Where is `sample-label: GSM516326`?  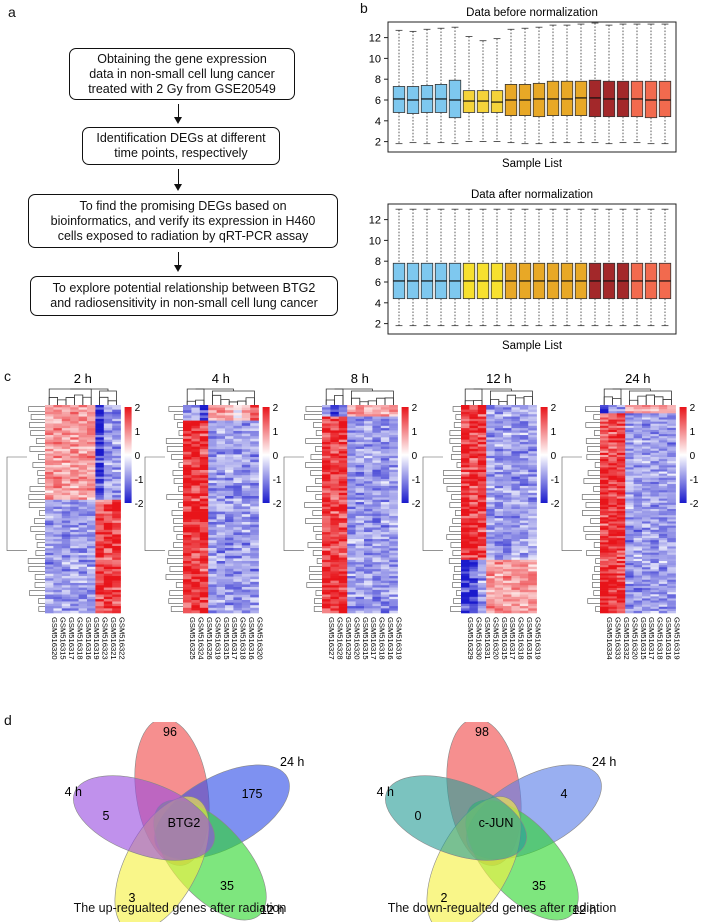 sample-label: GSM516326 is located at coordinates (209, 638).